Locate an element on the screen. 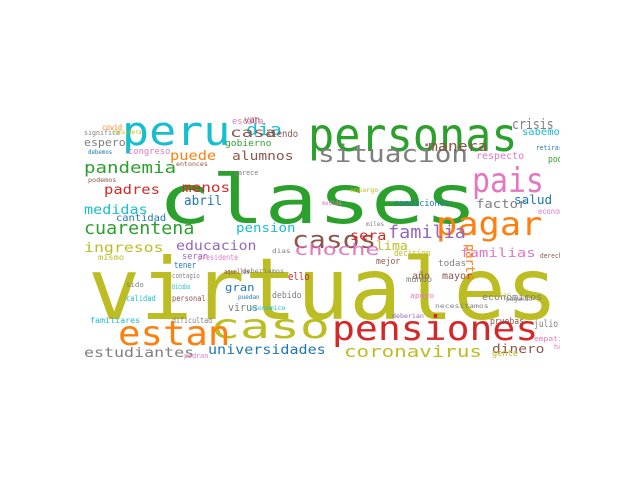 This screenshot has height=480, width=640. word-deberian: deberian is located at coordinates (408, 316).